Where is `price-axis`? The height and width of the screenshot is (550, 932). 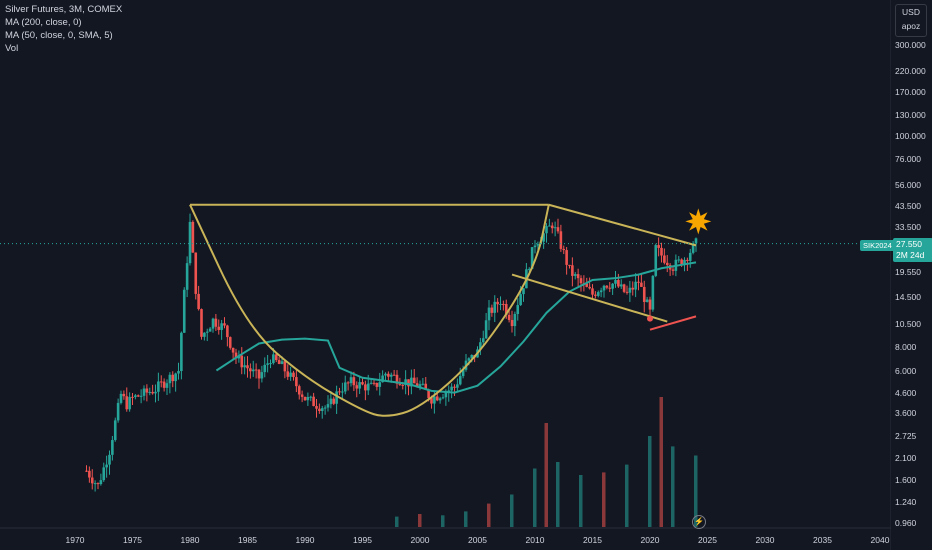
price-axis is located at coordinates (911, 275).